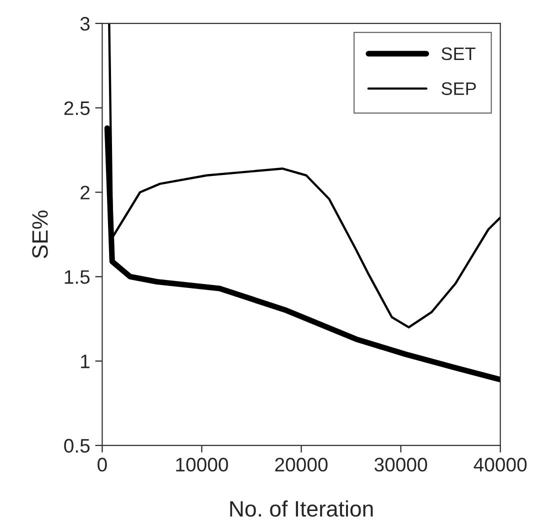 This screenshot has height=521, width=538. What do you see at coordinates (459, 53) in the screenshot?
I see `legend-label: SET` at bounding box center [459, 53].